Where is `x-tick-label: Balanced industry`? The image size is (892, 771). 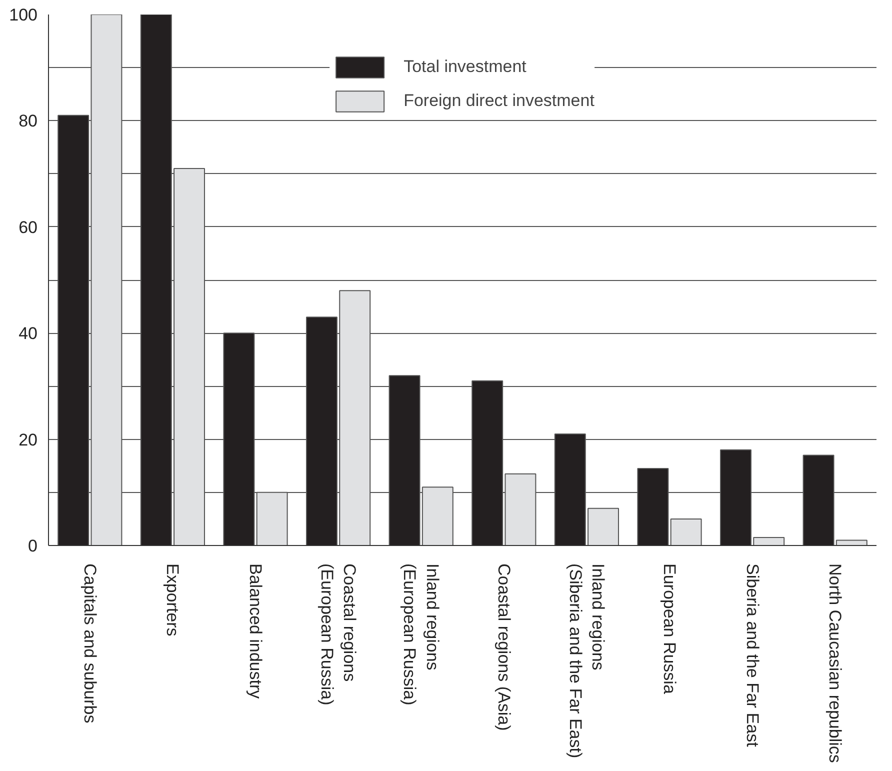 x-tick-label: Balanced industry is located at coordinates (255, 632).